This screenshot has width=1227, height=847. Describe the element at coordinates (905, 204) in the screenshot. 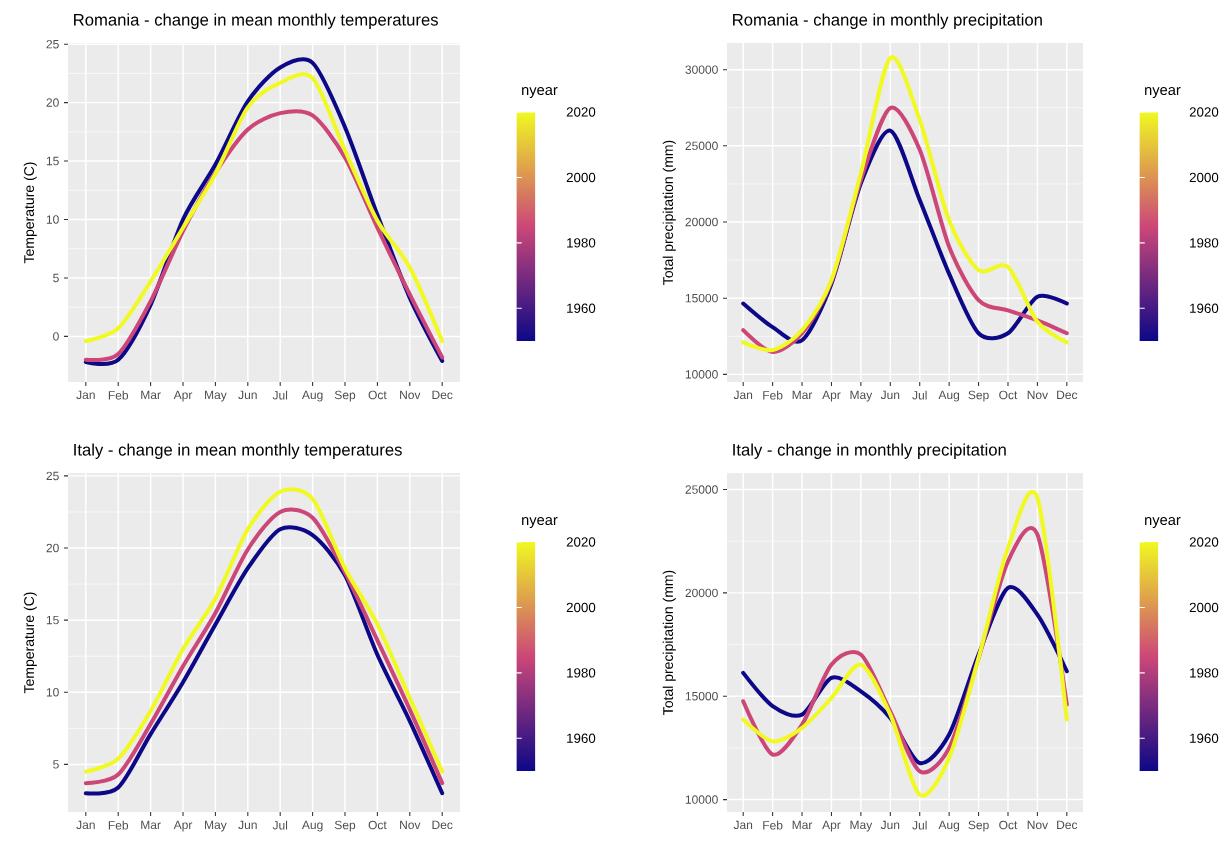

I see `line-series` at that location.